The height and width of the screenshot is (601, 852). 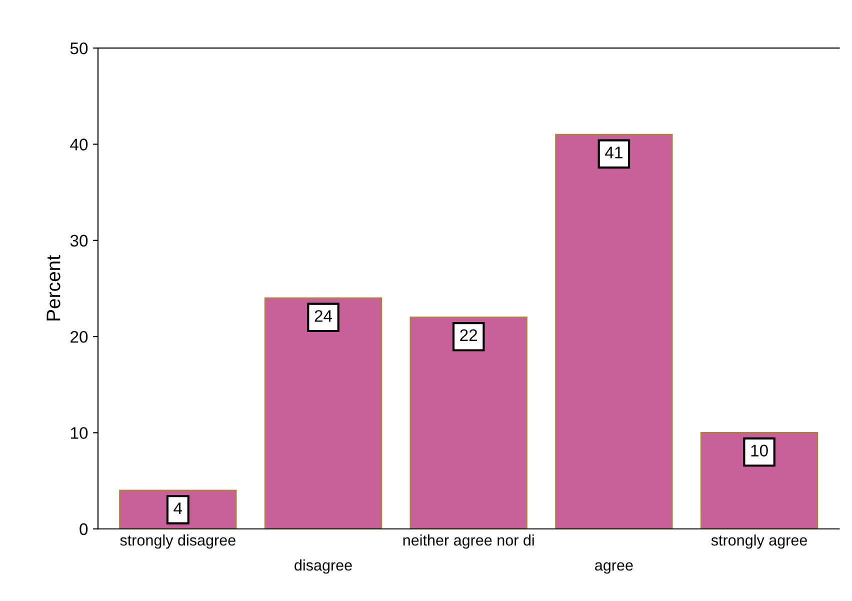 I want to click on x-tick-label: strongly agree, so click(x=759, y=541).